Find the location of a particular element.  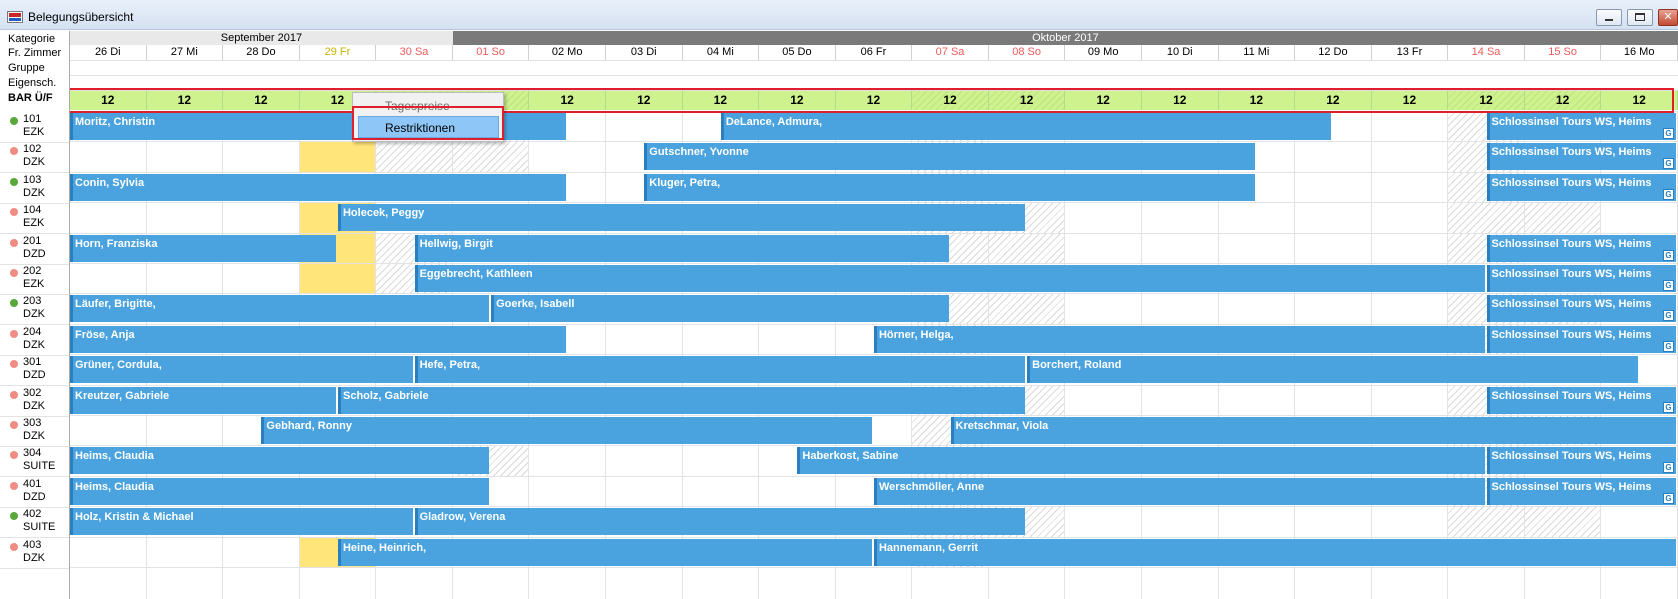

booking-bar: Holz, Kristin & Michael is located at coordinates (241, 522).